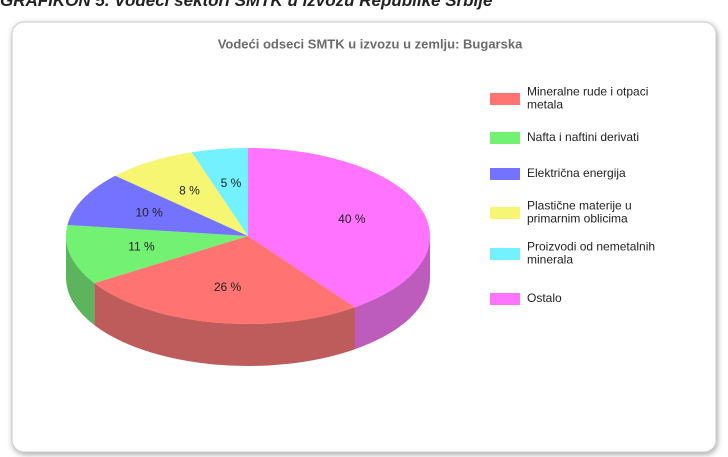 The height and width of the screenshot is (457, 728). What do you see at coordinates (587, 92) in the screenshot?
I see `legend-label: Mineralne rude i otpaci` at bounding box center [587, 92].